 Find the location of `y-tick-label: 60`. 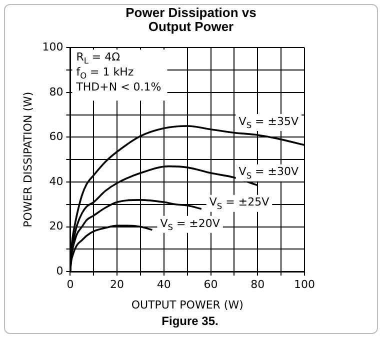

y-tick-label: 60 is located at coordinates (56, 137).